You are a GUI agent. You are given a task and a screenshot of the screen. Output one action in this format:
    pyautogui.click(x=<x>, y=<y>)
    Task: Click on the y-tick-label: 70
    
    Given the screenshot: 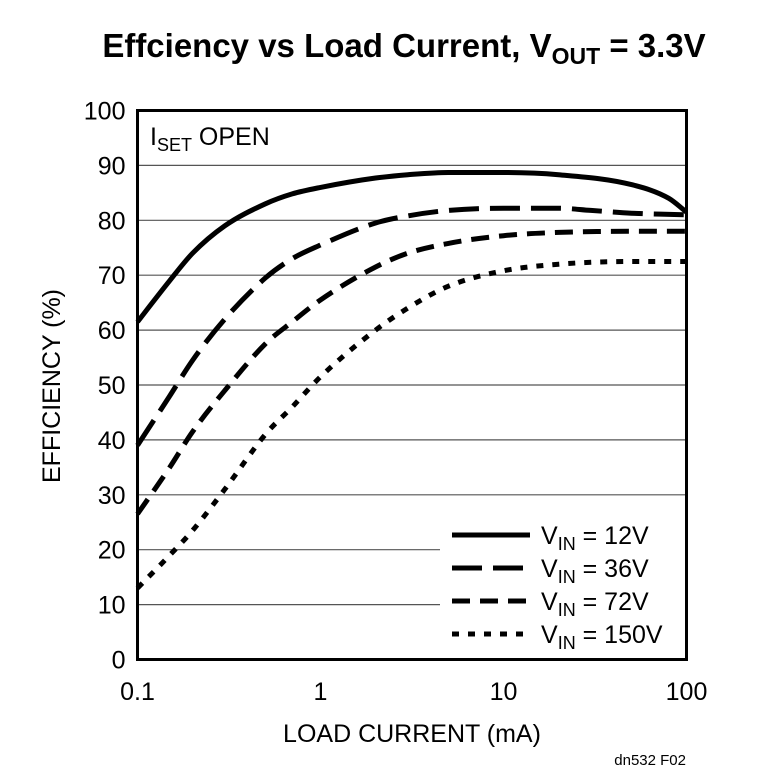 What is the action you would take?
    pyautogui.click(x=112, y=276)
    